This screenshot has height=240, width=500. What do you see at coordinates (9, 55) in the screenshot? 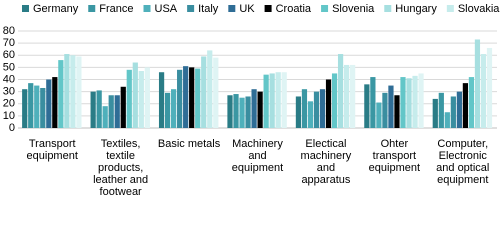
I see `y-tick-label: 60` at bounding box center [9, 55].